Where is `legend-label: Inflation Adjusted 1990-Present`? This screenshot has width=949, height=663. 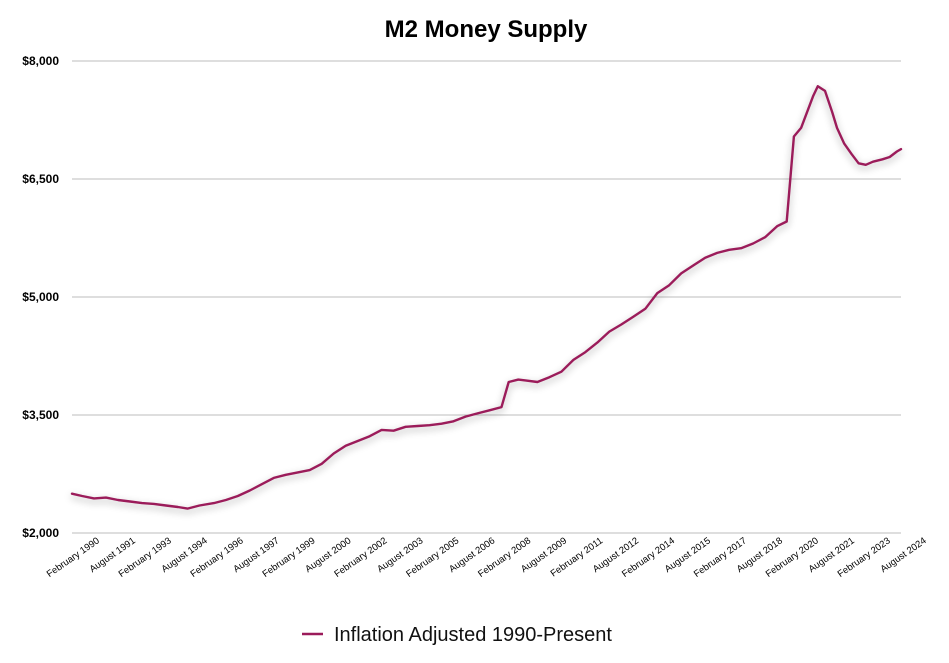
legend-label: Inflation Adjusted 1990-Present is located at coordinates (473, 635).